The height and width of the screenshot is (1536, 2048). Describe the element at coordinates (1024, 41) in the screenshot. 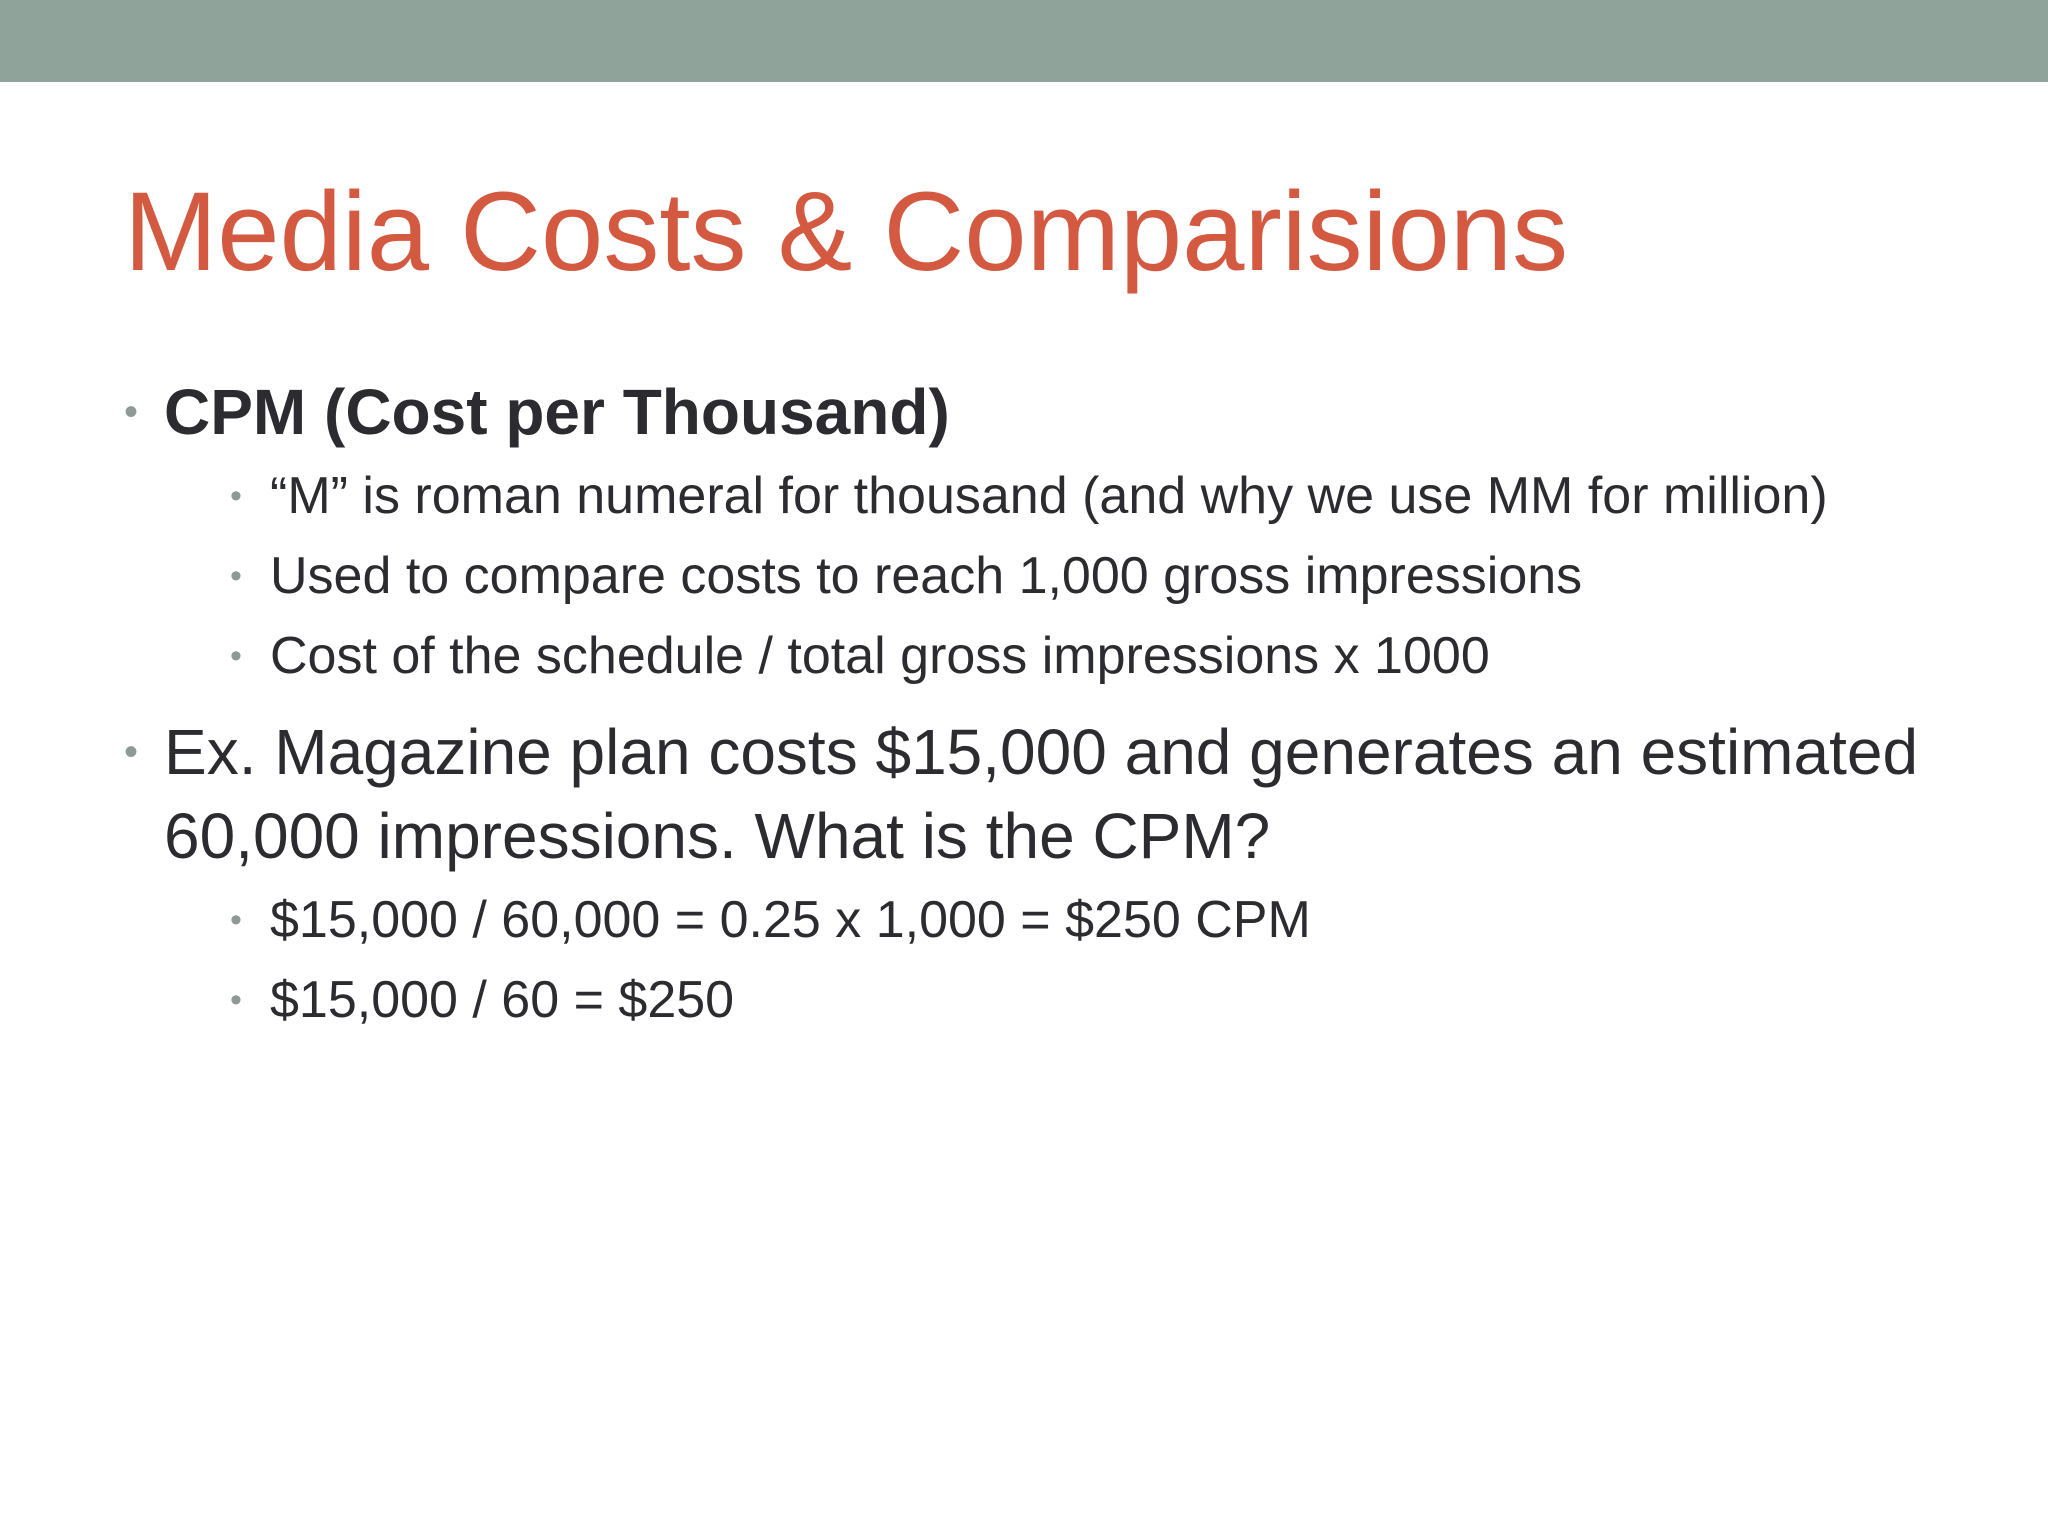

I see `top-accent-bar` at that location.